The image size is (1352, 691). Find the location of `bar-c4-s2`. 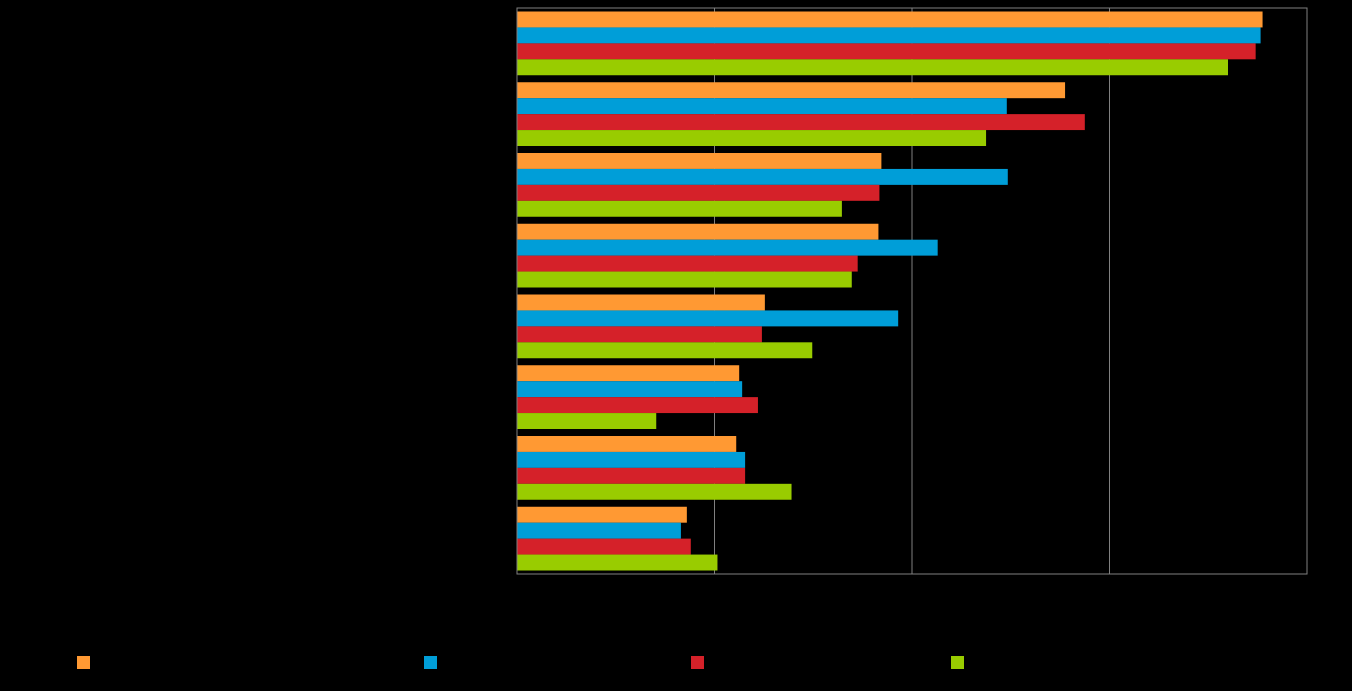

bar-c4-s2 is located at coordinates (639, 334).